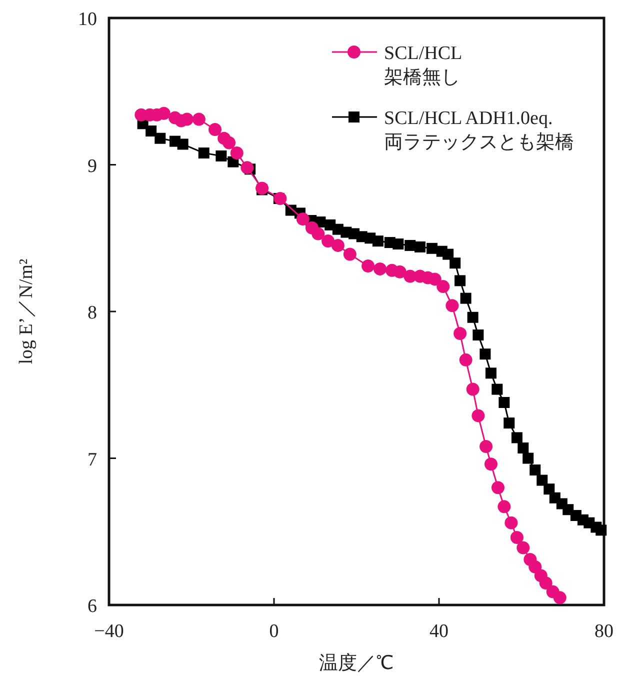 Image resolution: width=628 pixels, height=677 pixels. Describe the element at coordinates (26, 311) in the screenshot. I see `y-axis-title: log E’／N/m²` at that location.